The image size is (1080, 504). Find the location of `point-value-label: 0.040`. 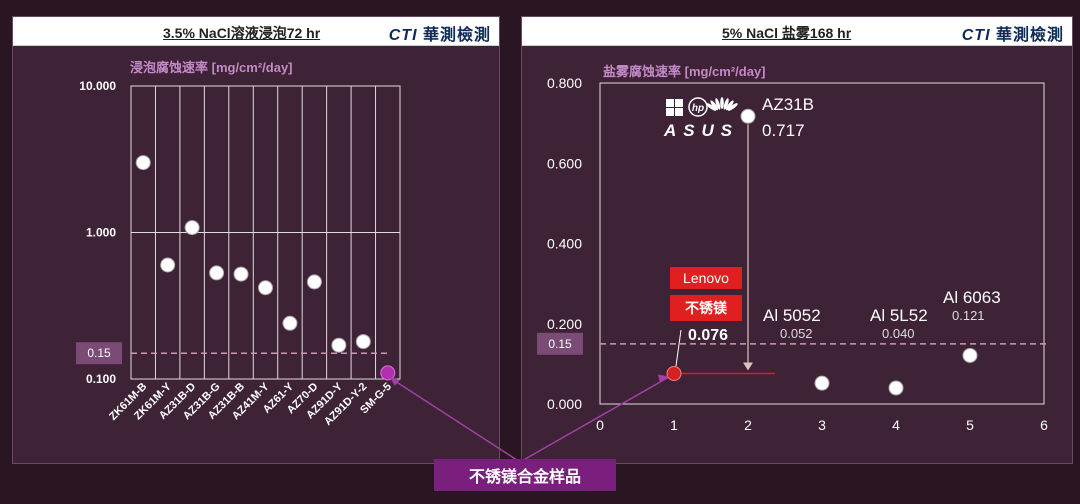

point-value-label: 0.040 is located at coordinates (898, 333).